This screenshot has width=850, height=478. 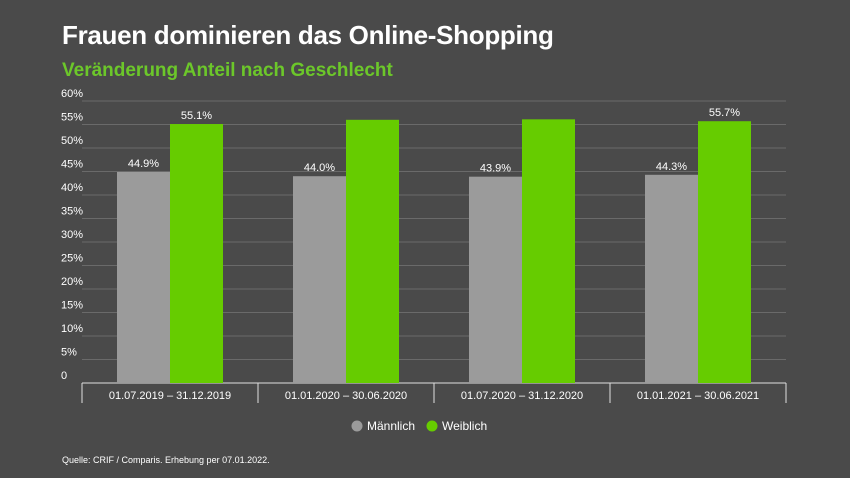 What do you see at coordinates (69, 353) in the screenshot?
I see `y-tick-label: 5%` at bounding box center [69, 353].